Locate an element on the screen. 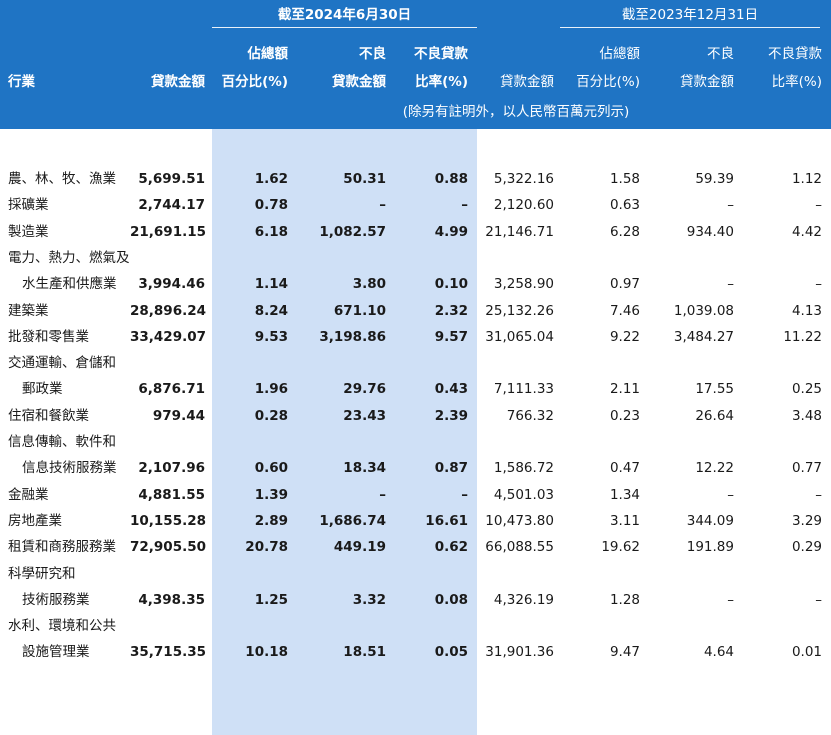  col-header-npl-top-2023: 不良 is located at coordinates (720, 54).